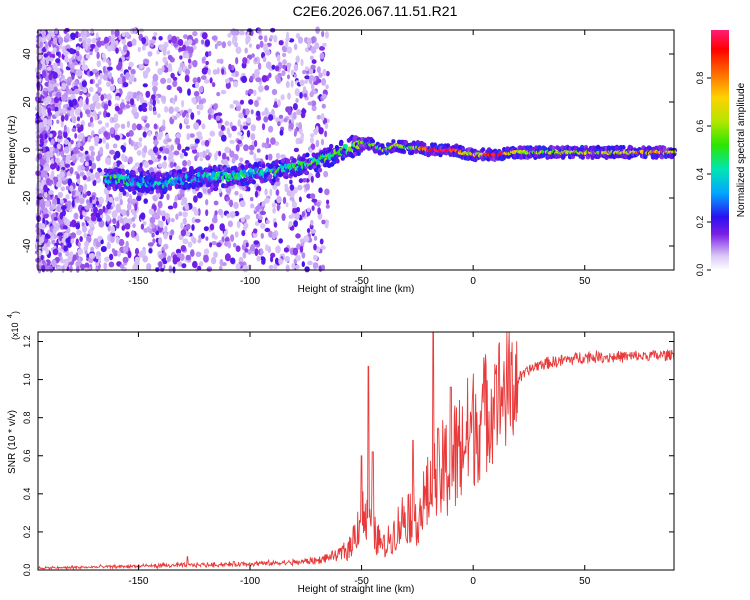 The width and height of the screenshot is (750, 600). What do you see at coordinates (27, 197) in the screenshot?
I see `spectrogram-y-tick-label: -20` at bounding box center [27, 197].